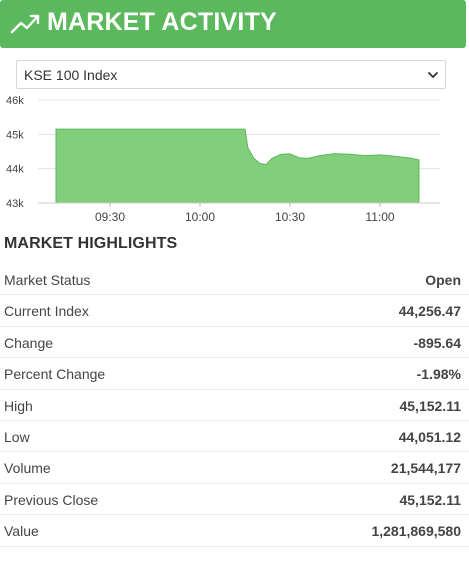 The height and width of the screenshot is (567, 469). I want to click on y-tick-label: 43k, so click(15, 204).